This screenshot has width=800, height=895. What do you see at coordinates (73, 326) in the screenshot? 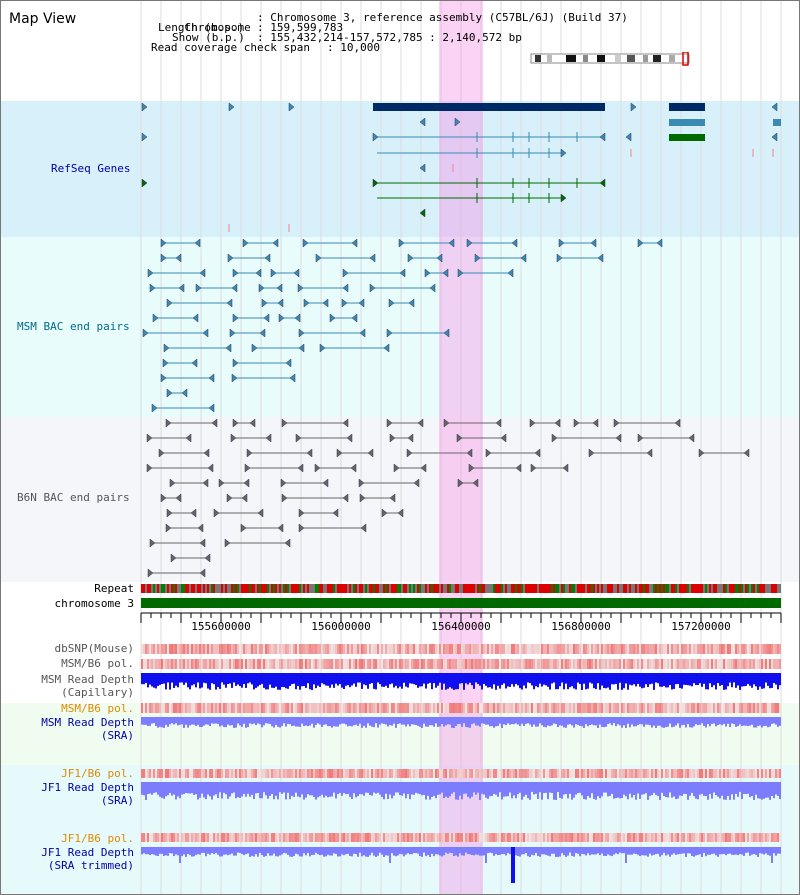
I see `msm-bac-end-pairs-label: MSM BAC end pairs` at bounding box center [73, 326].